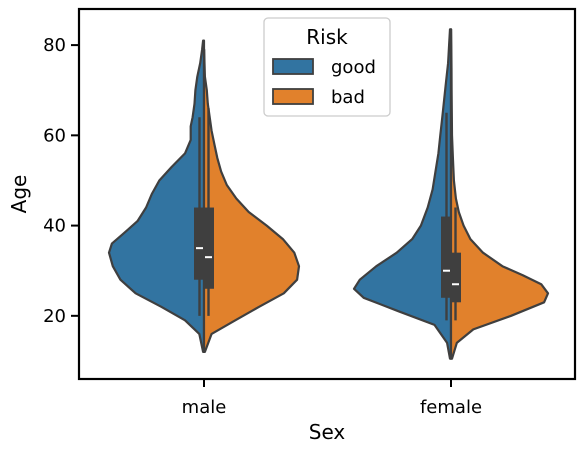 This screenshot has width=585, height=457. I want to click on legend-title: Risk, so click(327, 37).